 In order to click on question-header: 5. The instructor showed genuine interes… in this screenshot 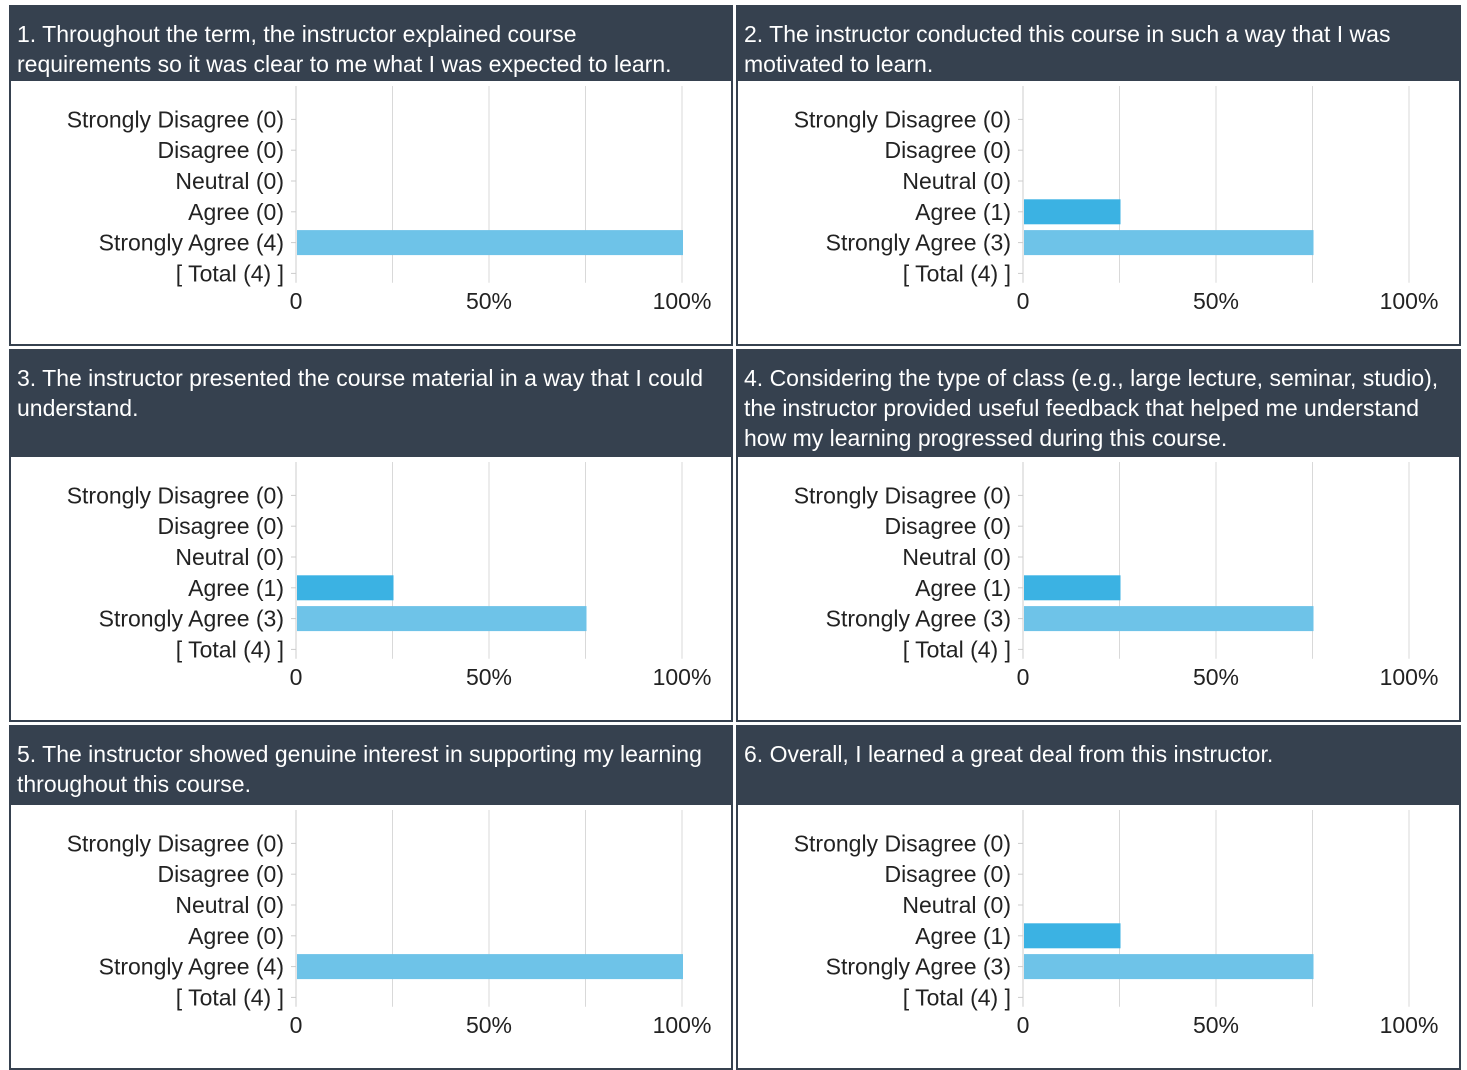, I will do `click(371, 766)`.